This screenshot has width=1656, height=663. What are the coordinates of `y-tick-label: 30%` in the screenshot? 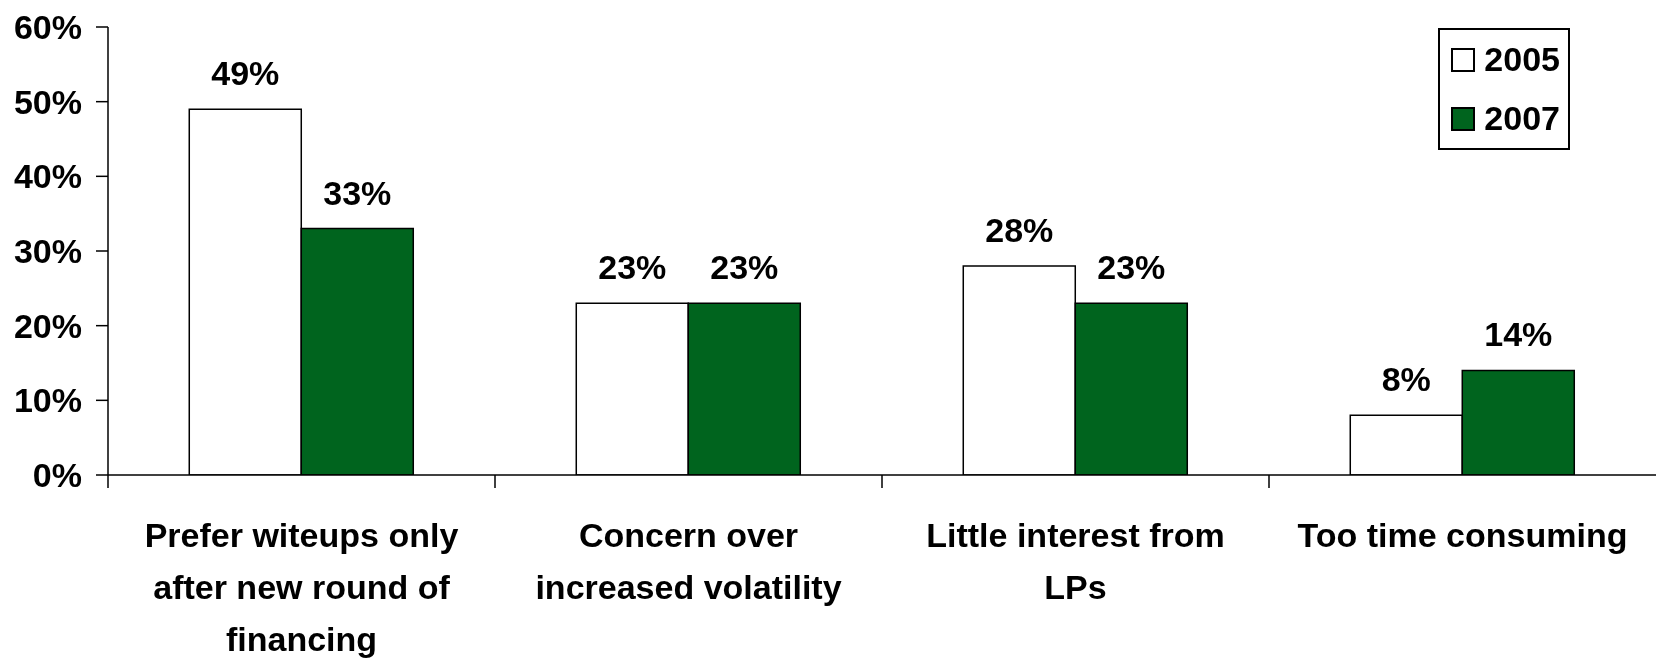 It's located at (47, 251).